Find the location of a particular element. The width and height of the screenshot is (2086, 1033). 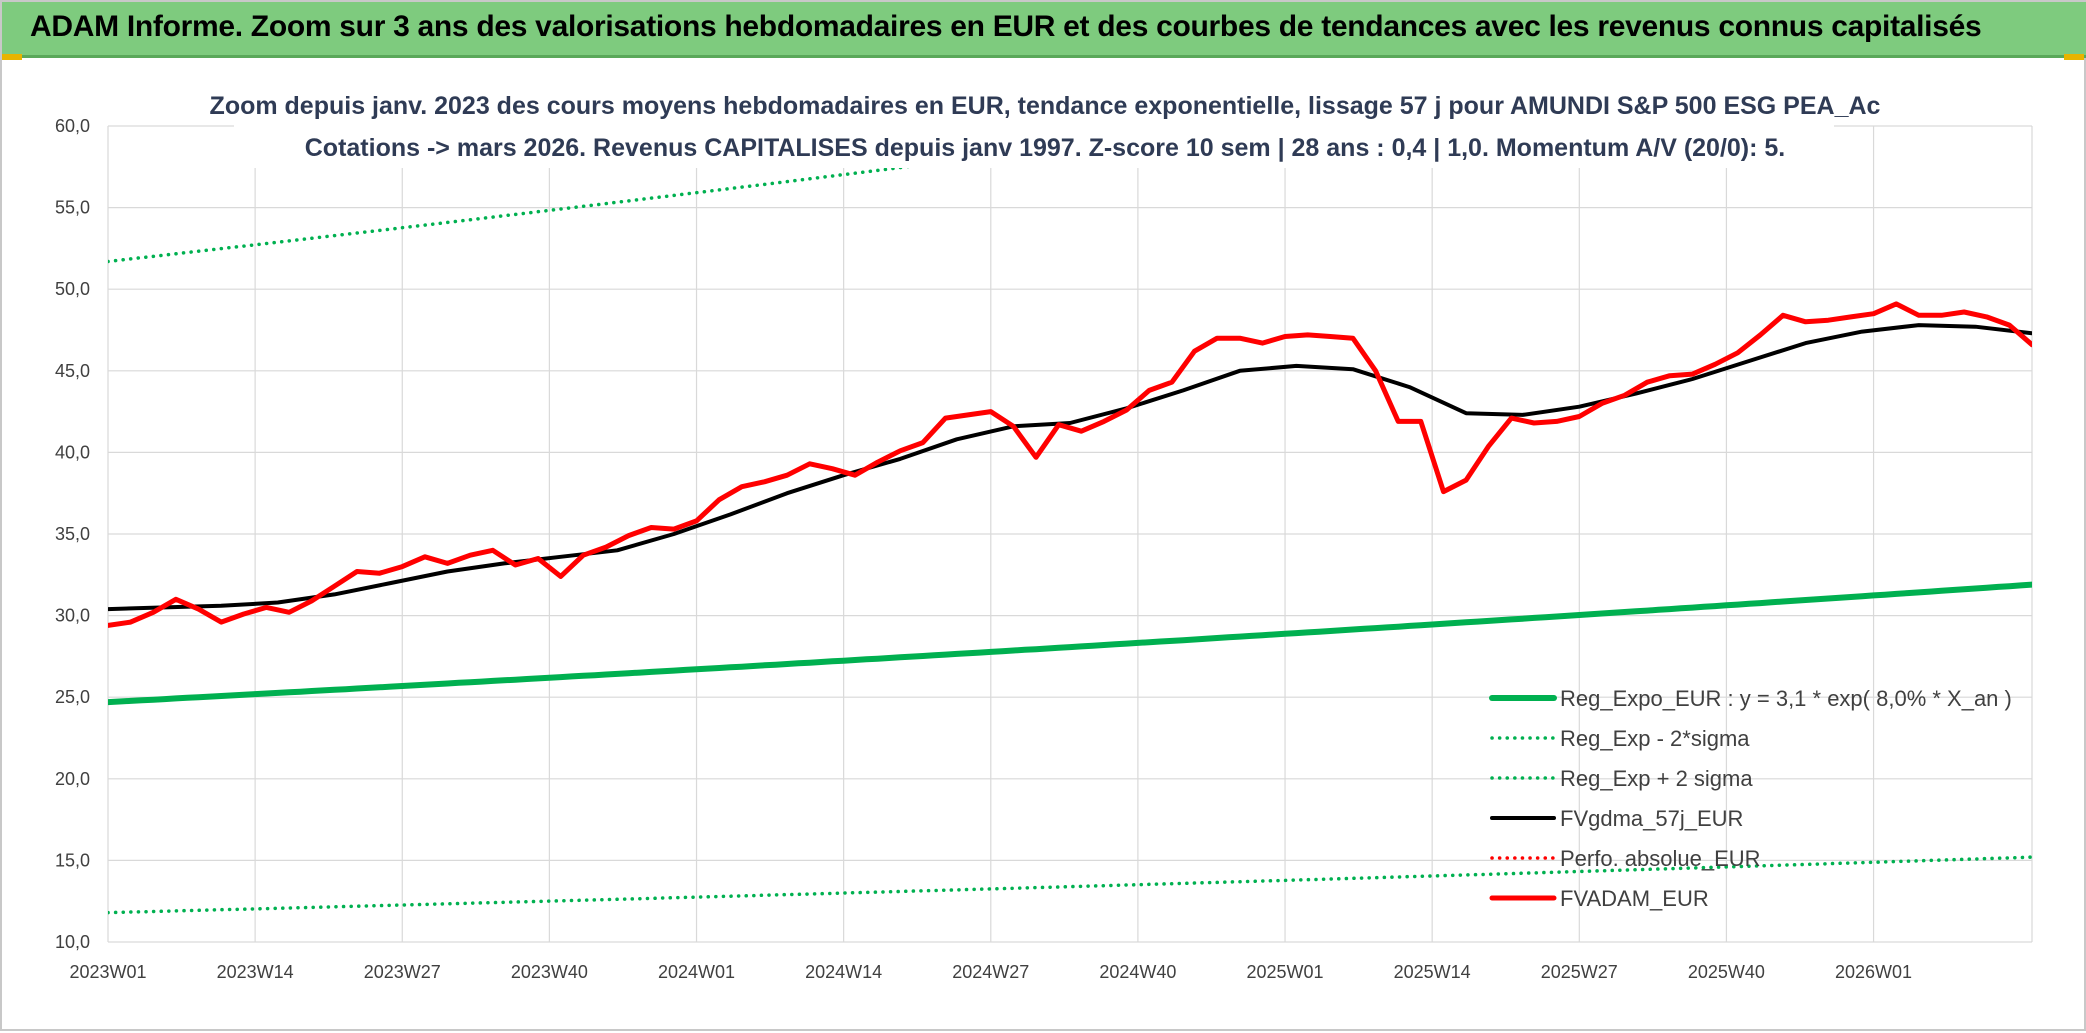

x-tick-label: 2025W14 is located at coordinates (1432, 972).